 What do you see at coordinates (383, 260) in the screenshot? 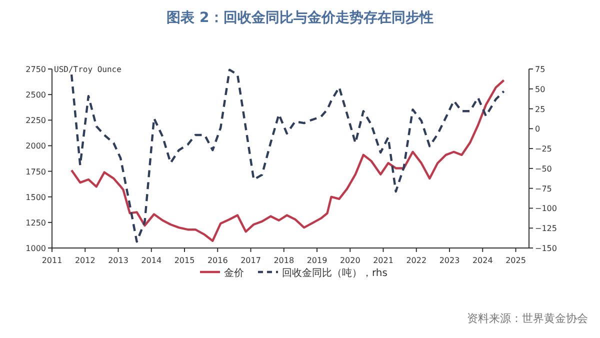
I see `x-tick-label: 2021` at bounding box center [383, 260].